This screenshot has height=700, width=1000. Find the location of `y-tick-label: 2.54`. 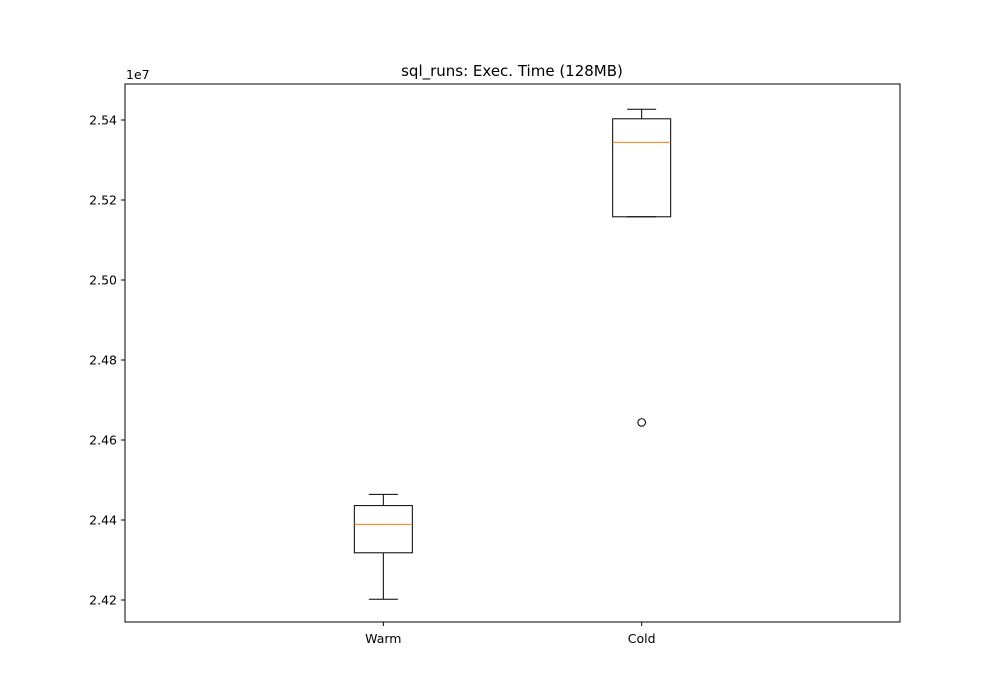

y-tick-label: 2.54 is located at coordinates (103, 120).